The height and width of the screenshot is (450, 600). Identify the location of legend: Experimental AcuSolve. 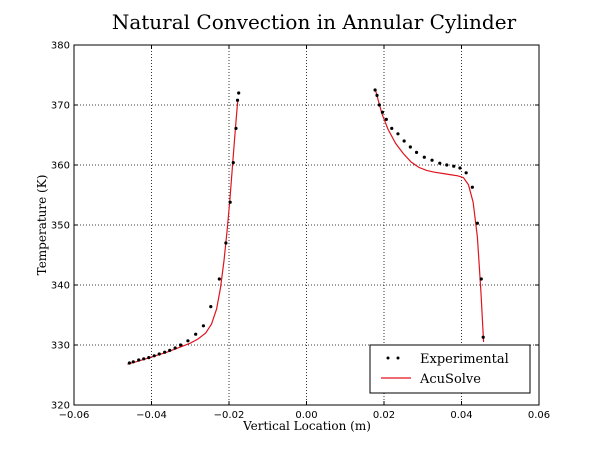
(450, 369).